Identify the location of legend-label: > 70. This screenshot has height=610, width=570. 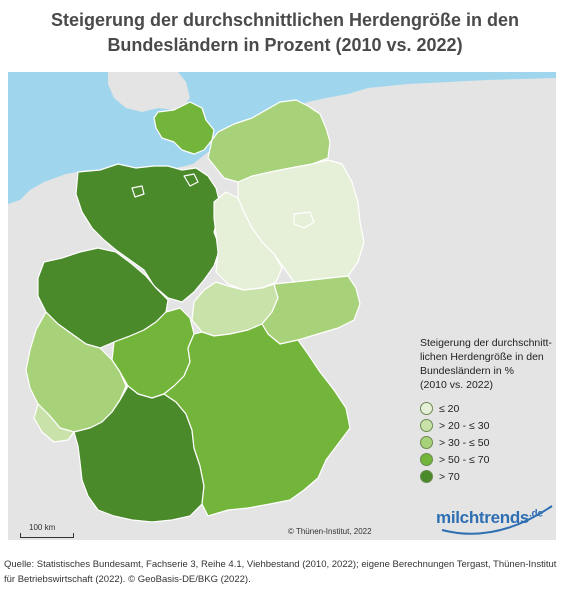
(449, 476).